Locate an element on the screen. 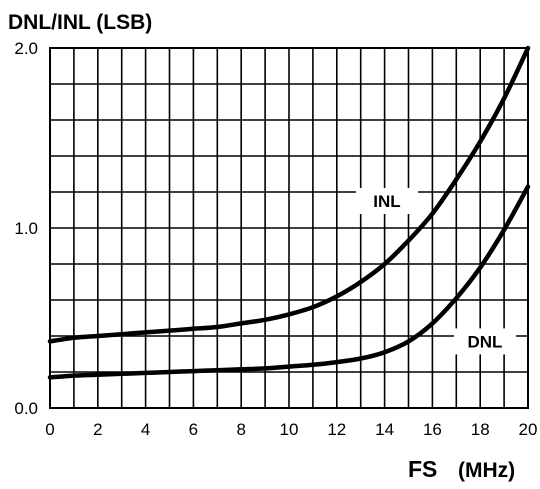  y-tick-label: 0.0 is located at coordinates (26, 408).